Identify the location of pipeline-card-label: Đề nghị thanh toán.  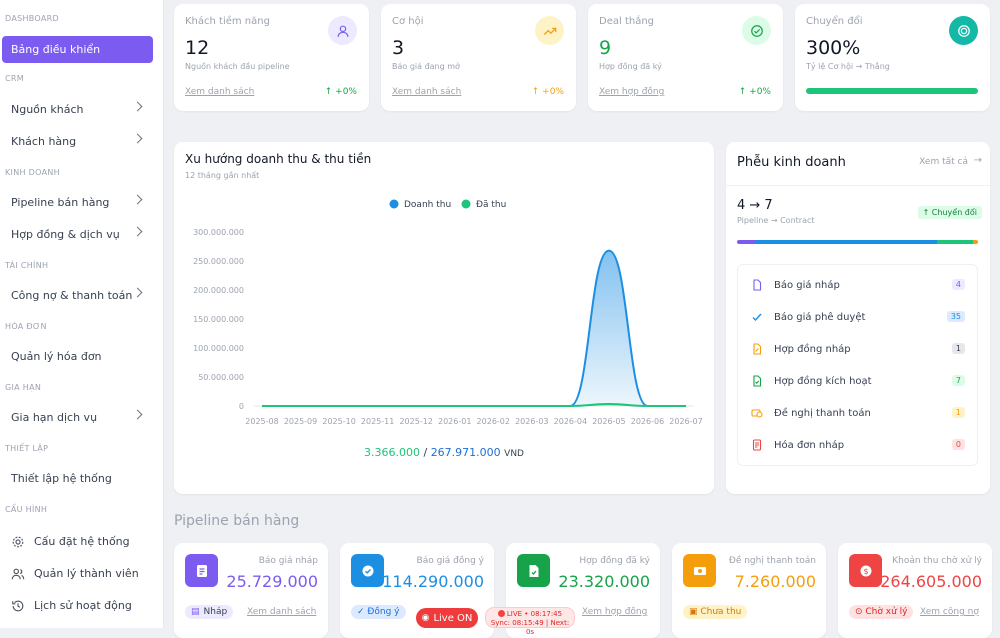
(772, 561).